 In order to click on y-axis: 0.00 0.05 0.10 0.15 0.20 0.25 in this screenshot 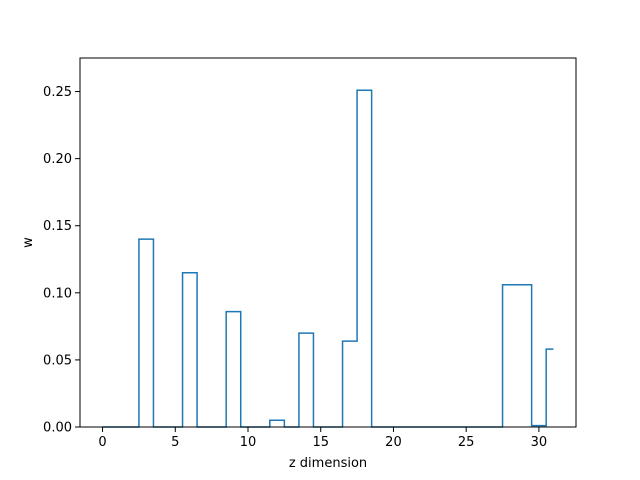, I will do `click(61, 260)`.